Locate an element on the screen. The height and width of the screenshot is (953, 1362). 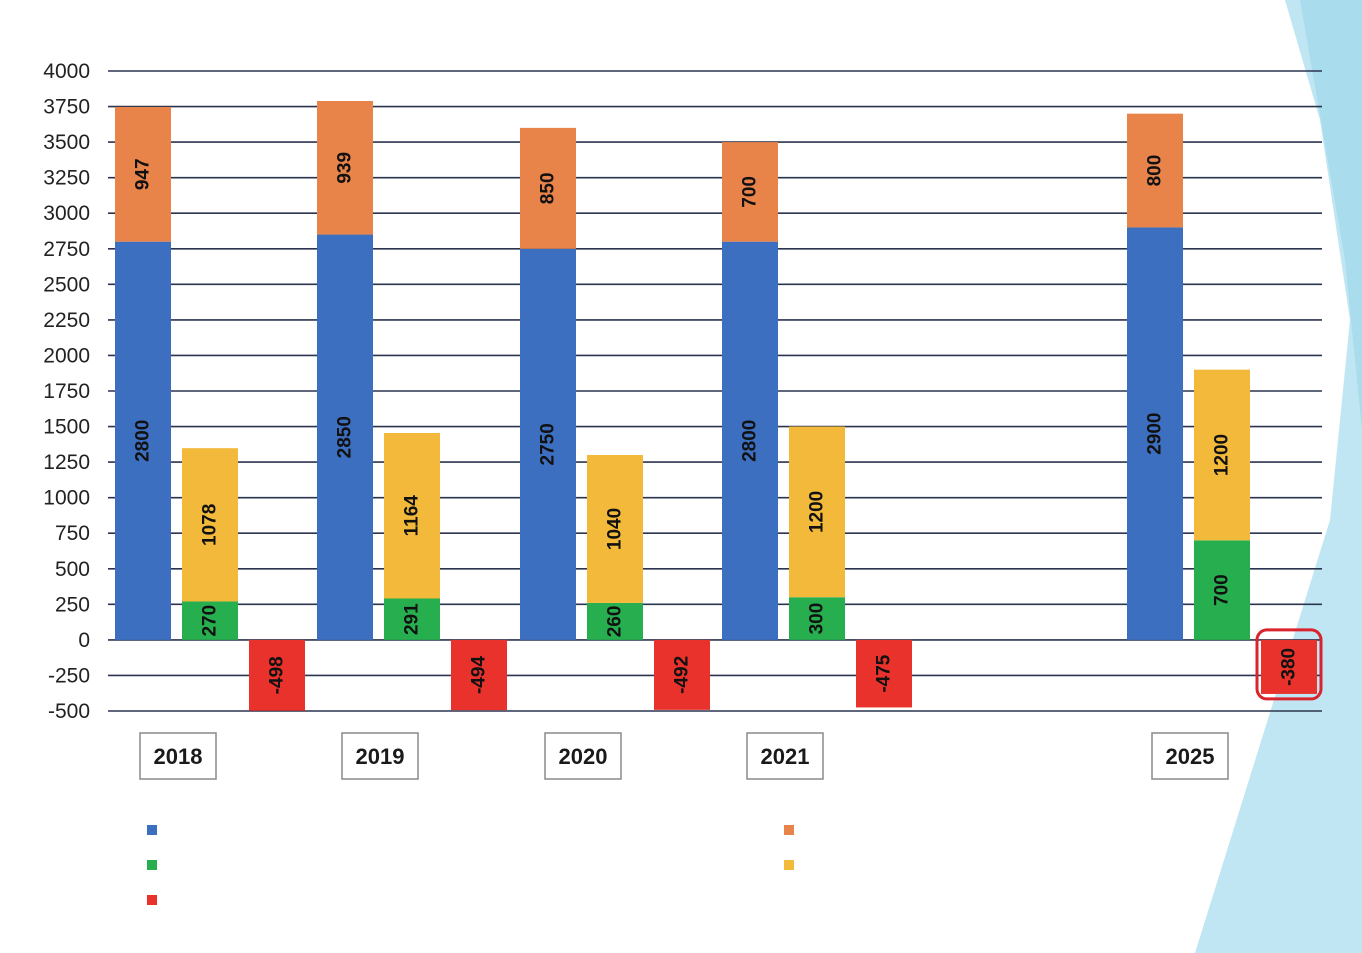
y-tick-label: -500 is located at coordinates (69, 711).